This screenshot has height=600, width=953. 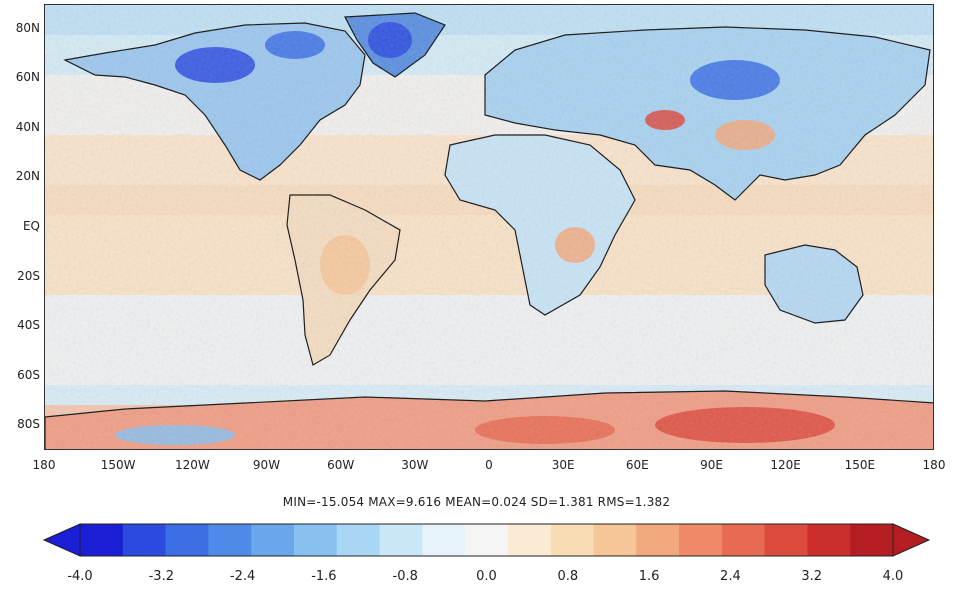 I want to click on lon-tick-label: 150E, so click(x=860, y=465).